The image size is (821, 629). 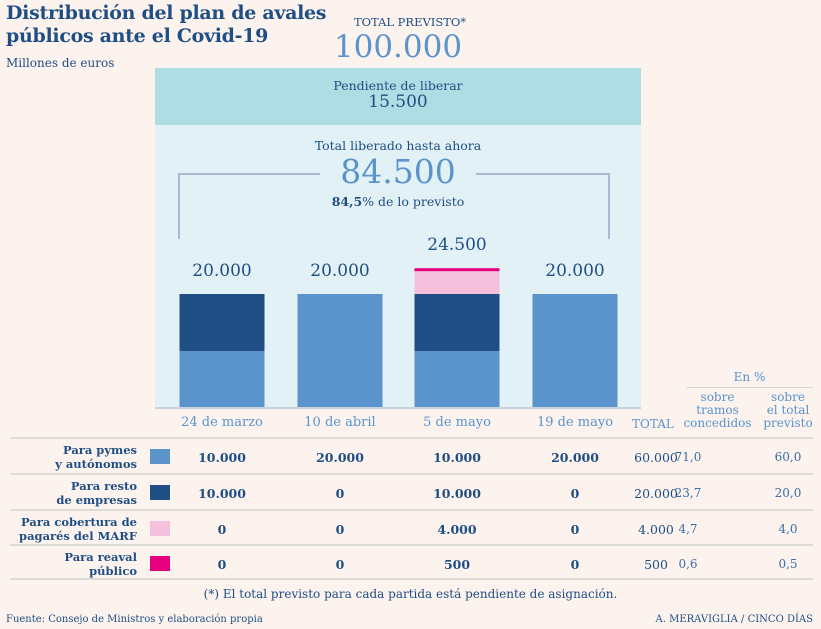 I want to click on pct-previsto-cell: 60,0, so click(x=788, y=457).